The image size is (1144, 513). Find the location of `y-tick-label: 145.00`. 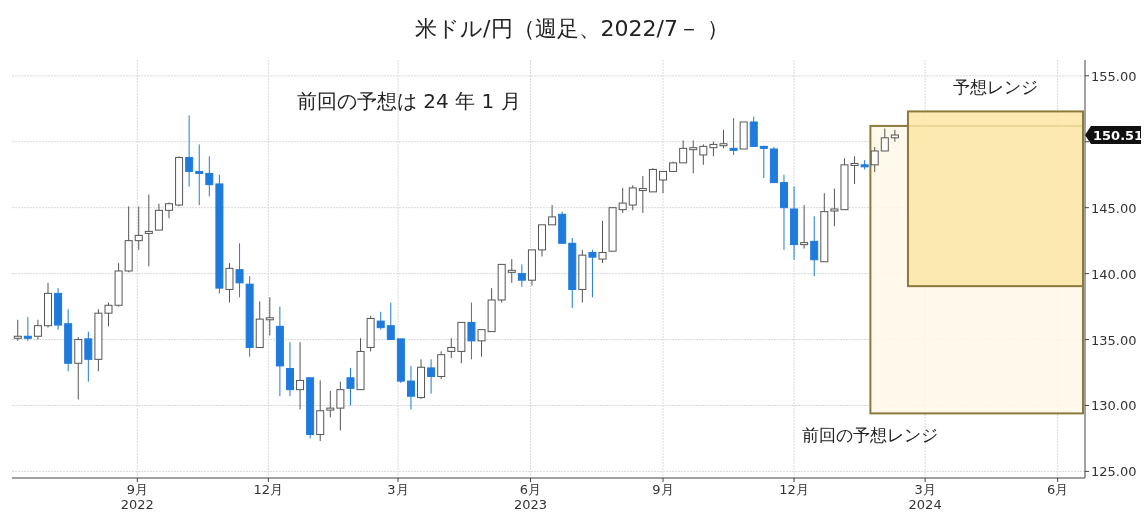

y-tick-label: 145.00 is located at coordinates (1114, 208).